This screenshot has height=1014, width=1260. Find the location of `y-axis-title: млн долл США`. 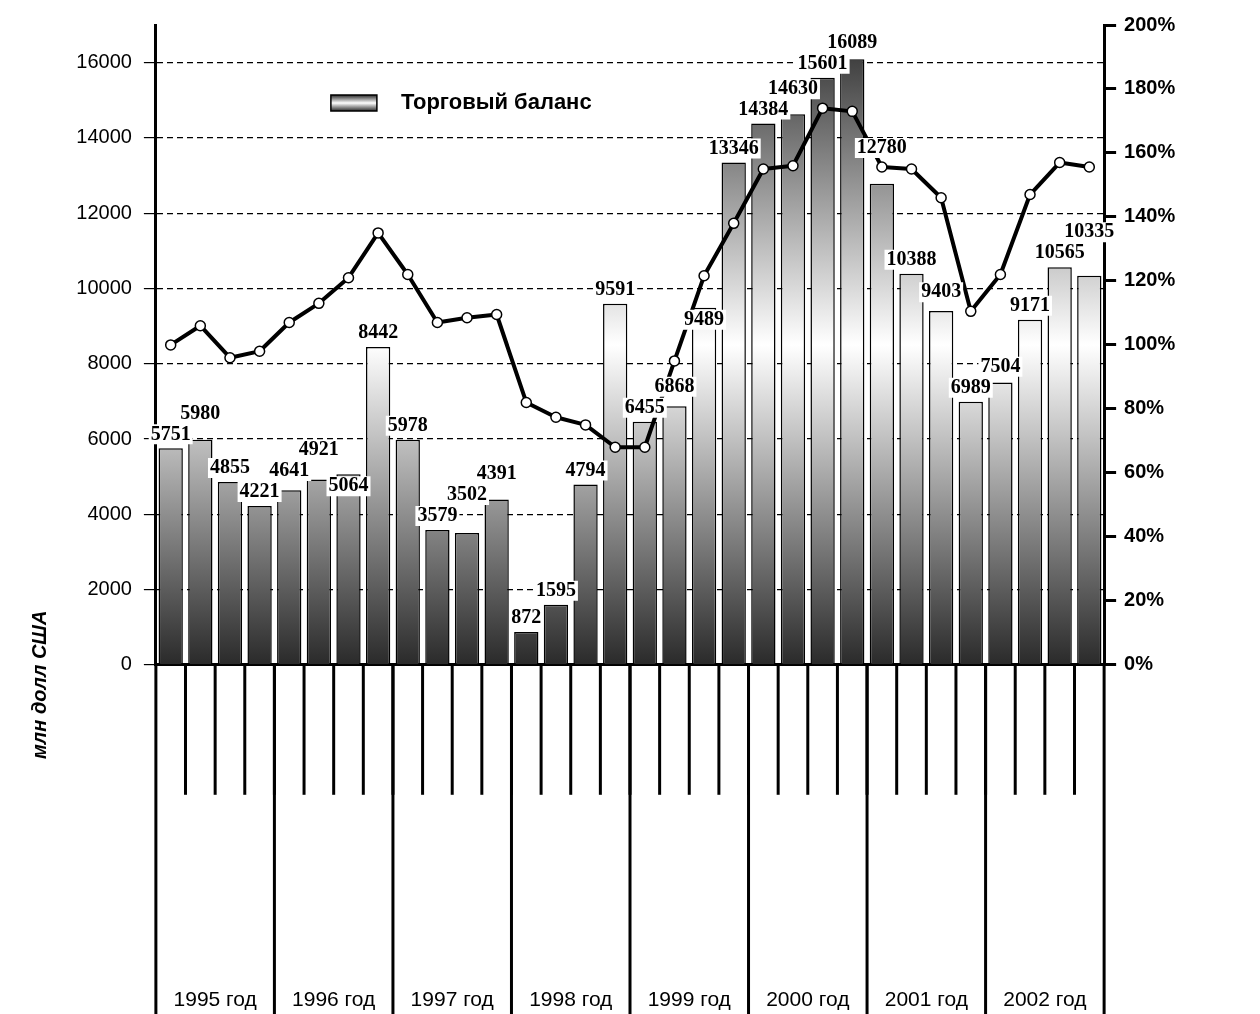

y-axis-title: млн долл США is located at coordinates (38, 684).